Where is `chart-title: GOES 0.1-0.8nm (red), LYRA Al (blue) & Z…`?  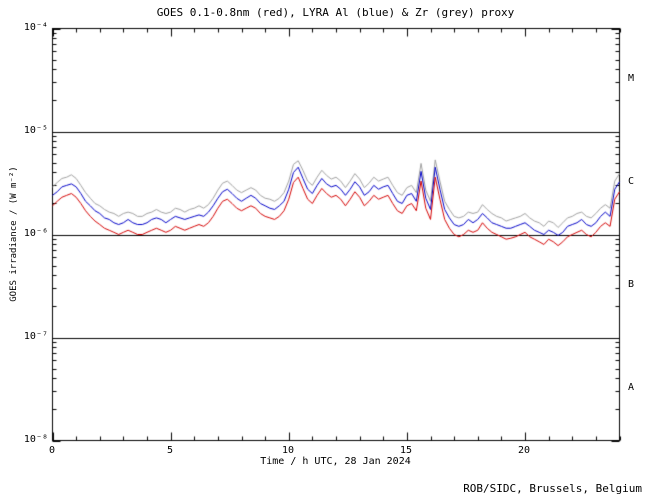
chart-title: GOES 0.1-0.8nm (red), LYRA Al (blue) & Z… is located at coordinates (335, 12).